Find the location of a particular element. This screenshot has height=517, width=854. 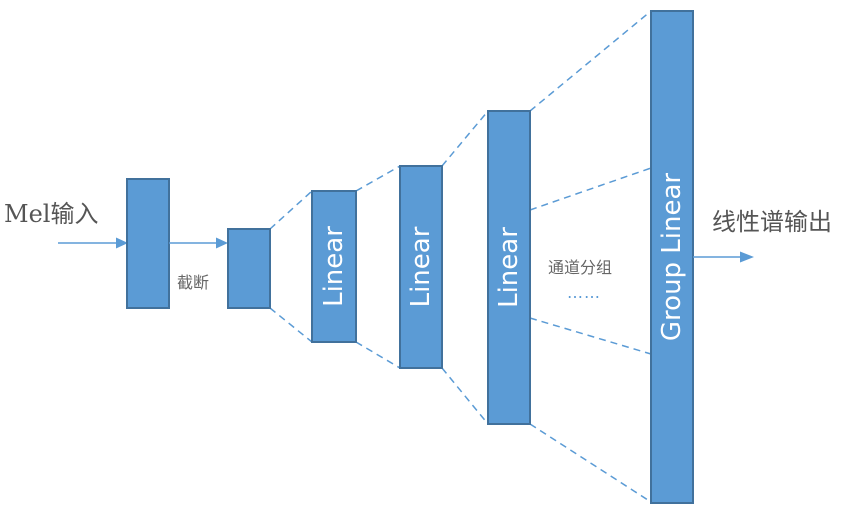

input-arrow is located at coordinates (93, 243).